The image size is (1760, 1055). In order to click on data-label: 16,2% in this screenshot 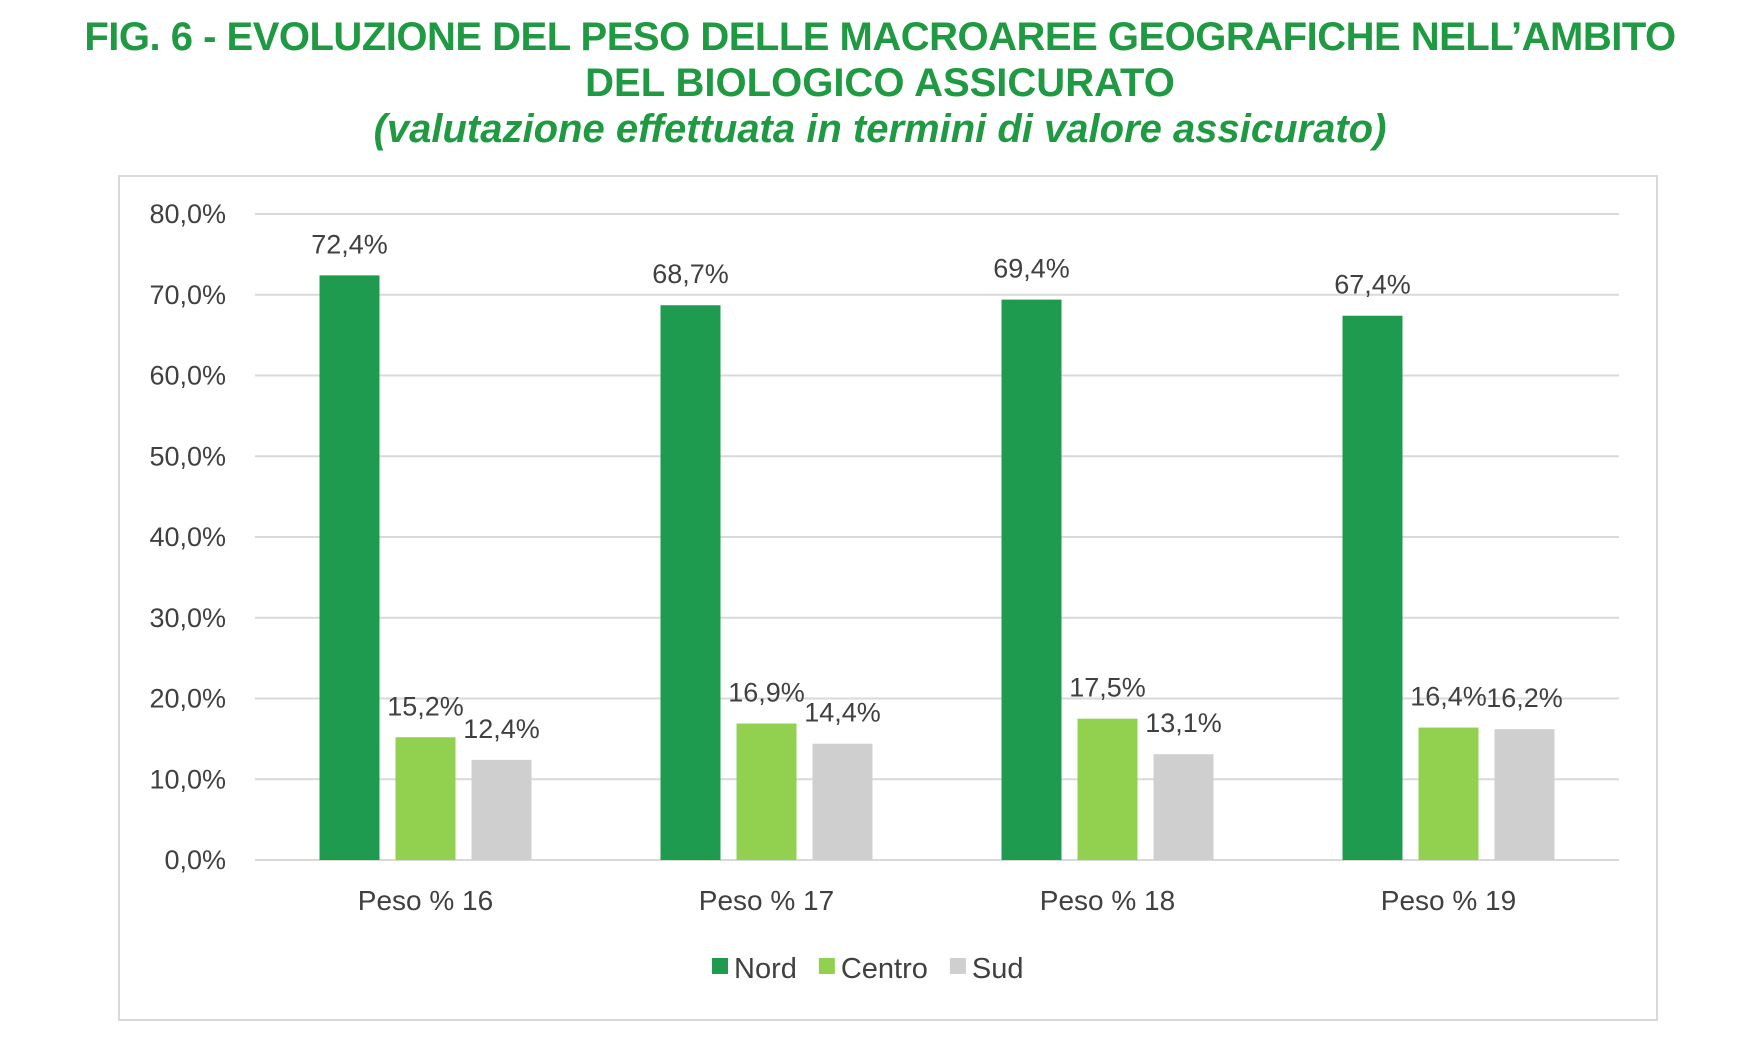, I will do `click(1524, 698)`.